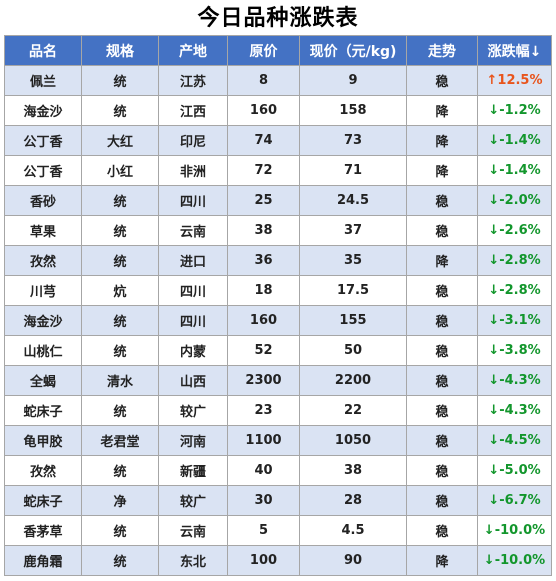 This screenshot has height=581, width=556. I want to click on cell-change: ↓-2.6%, so click(514, 230).